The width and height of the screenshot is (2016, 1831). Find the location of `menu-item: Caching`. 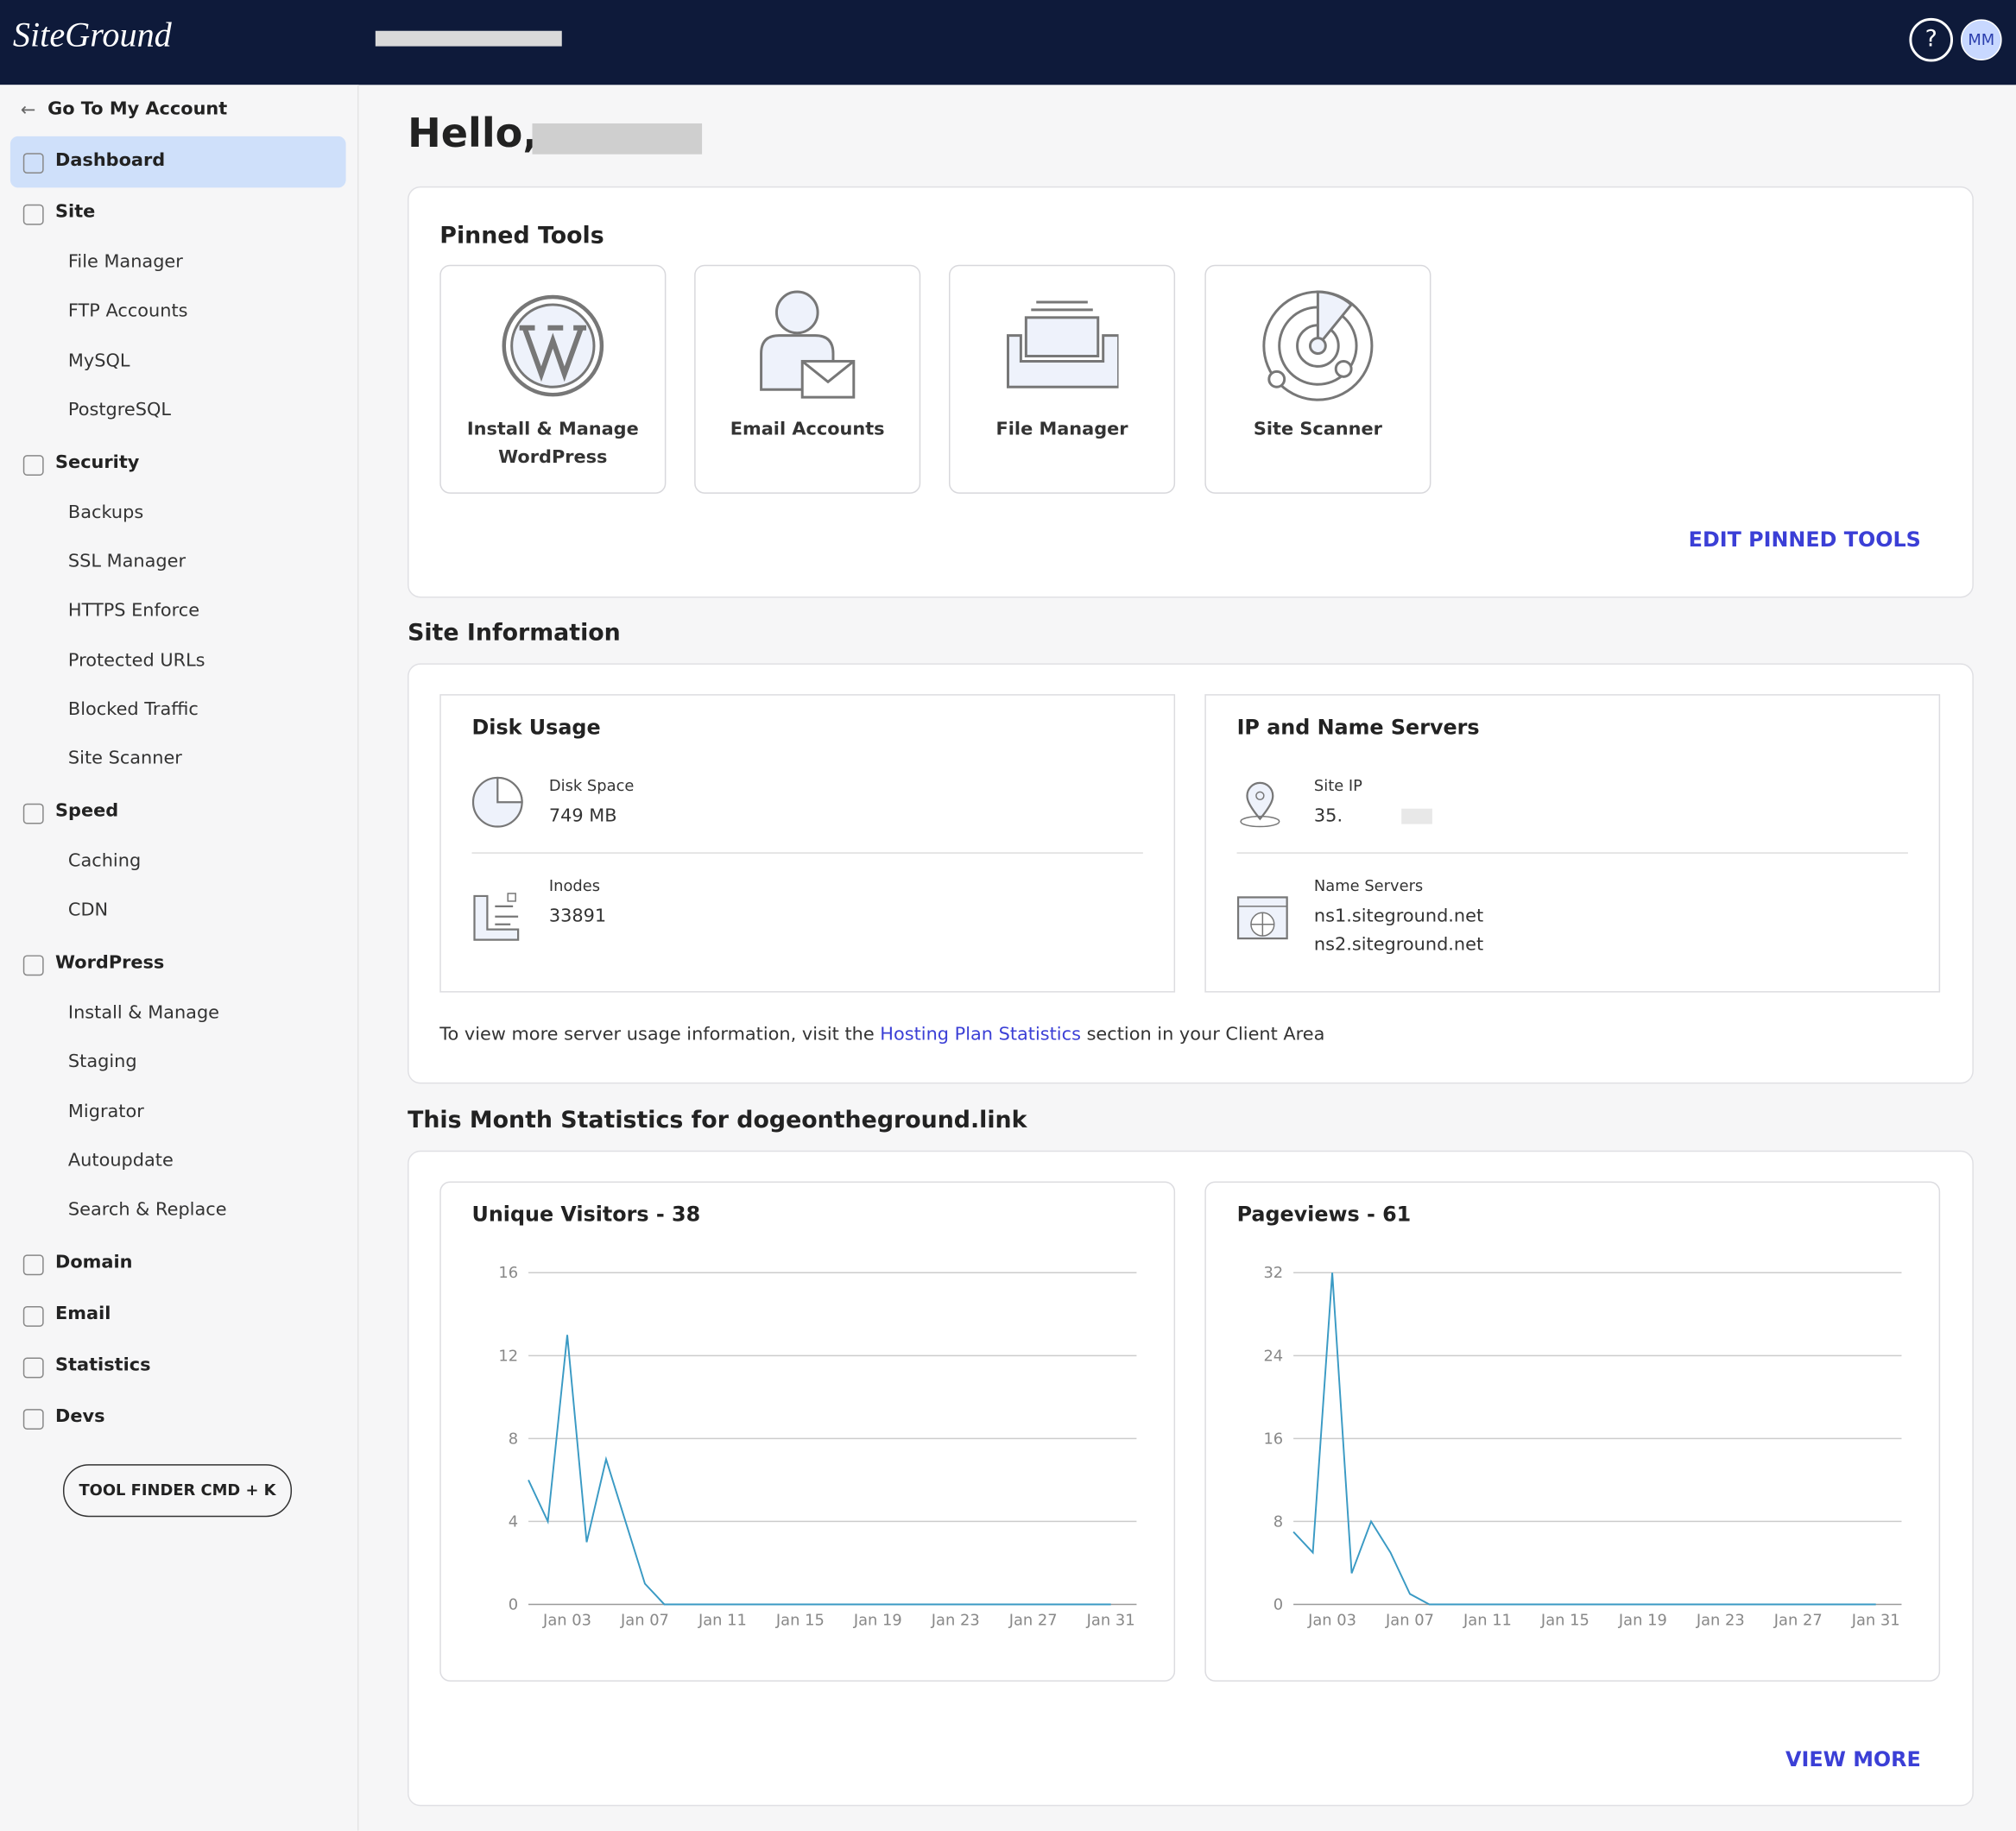

menu-item: Caching is located at coordinates (104, 861).